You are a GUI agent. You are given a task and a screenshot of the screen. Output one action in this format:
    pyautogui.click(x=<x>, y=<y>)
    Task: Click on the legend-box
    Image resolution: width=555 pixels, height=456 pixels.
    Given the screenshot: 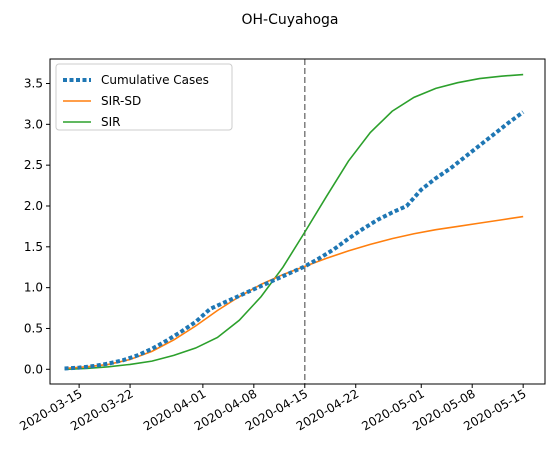 What is the action you would take?
    pyautogui.click(x=144, y=97)
    